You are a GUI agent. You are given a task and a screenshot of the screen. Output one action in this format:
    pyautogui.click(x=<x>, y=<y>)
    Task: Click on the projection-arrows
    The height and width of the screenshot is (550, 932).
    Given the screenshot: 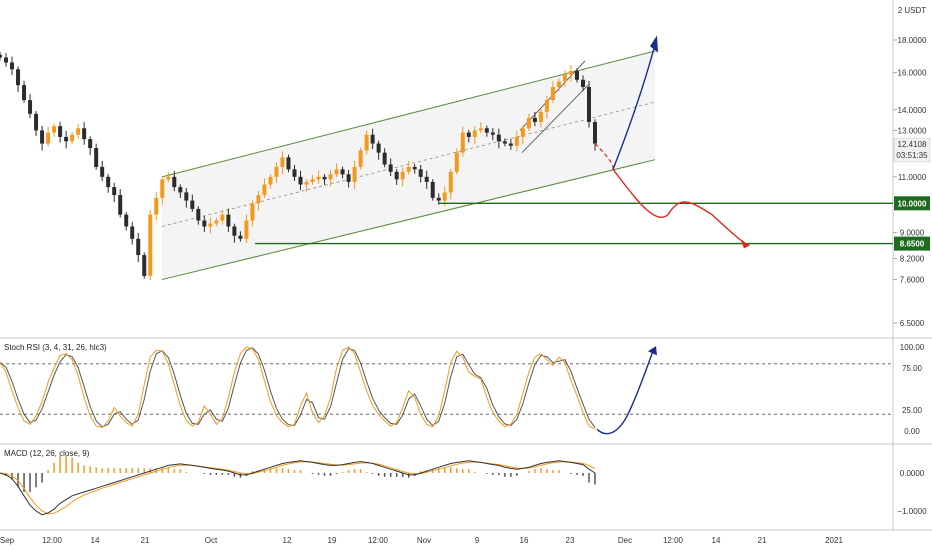 What is the action you would take?
    pyautogui.click(x=672, y=142)
    